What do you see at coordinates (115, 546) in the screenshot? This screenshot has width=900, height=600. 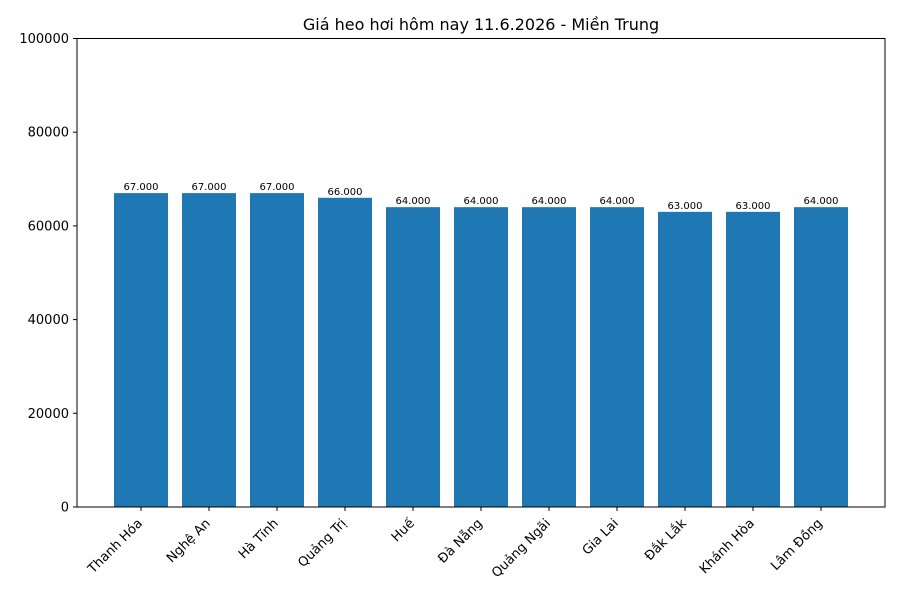 I see `x-tick-label: Thanh Hóa` at bounding box center [115, 546].